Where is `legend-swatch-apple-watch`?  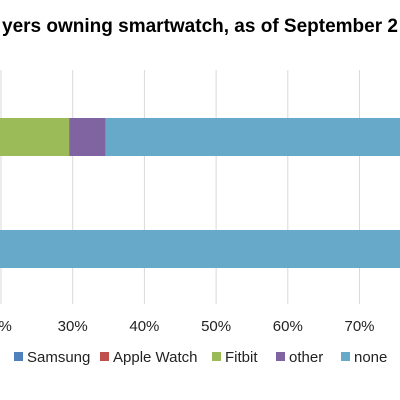 legend-swatch-apple-watch is located at coordinates (104, 356).